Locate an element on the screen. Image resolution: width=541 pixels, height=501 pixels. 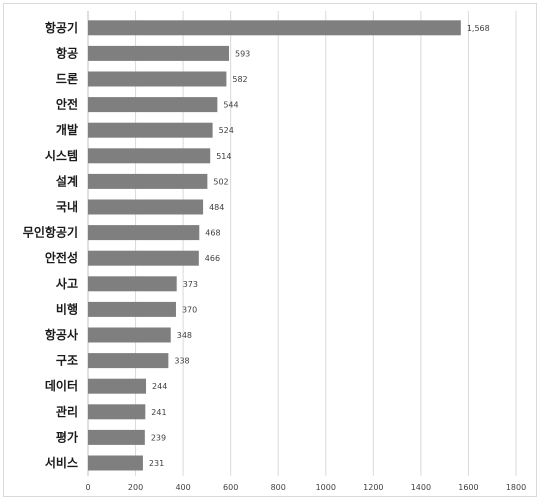
category-label: 항공기 is located at coordinates (61, 27).